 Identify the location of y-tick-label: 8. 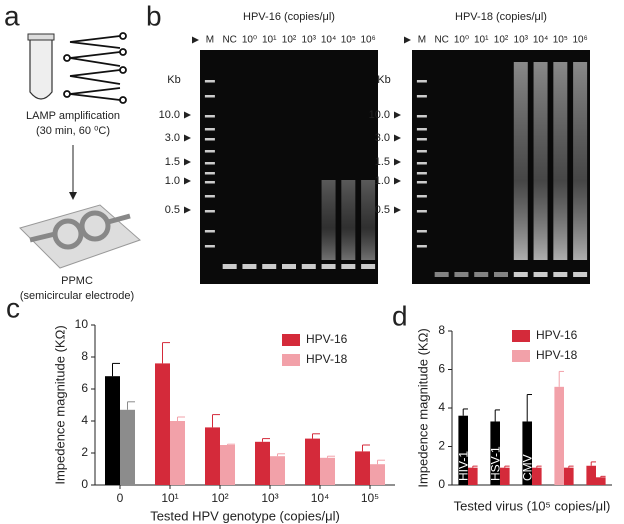
(84, 356).